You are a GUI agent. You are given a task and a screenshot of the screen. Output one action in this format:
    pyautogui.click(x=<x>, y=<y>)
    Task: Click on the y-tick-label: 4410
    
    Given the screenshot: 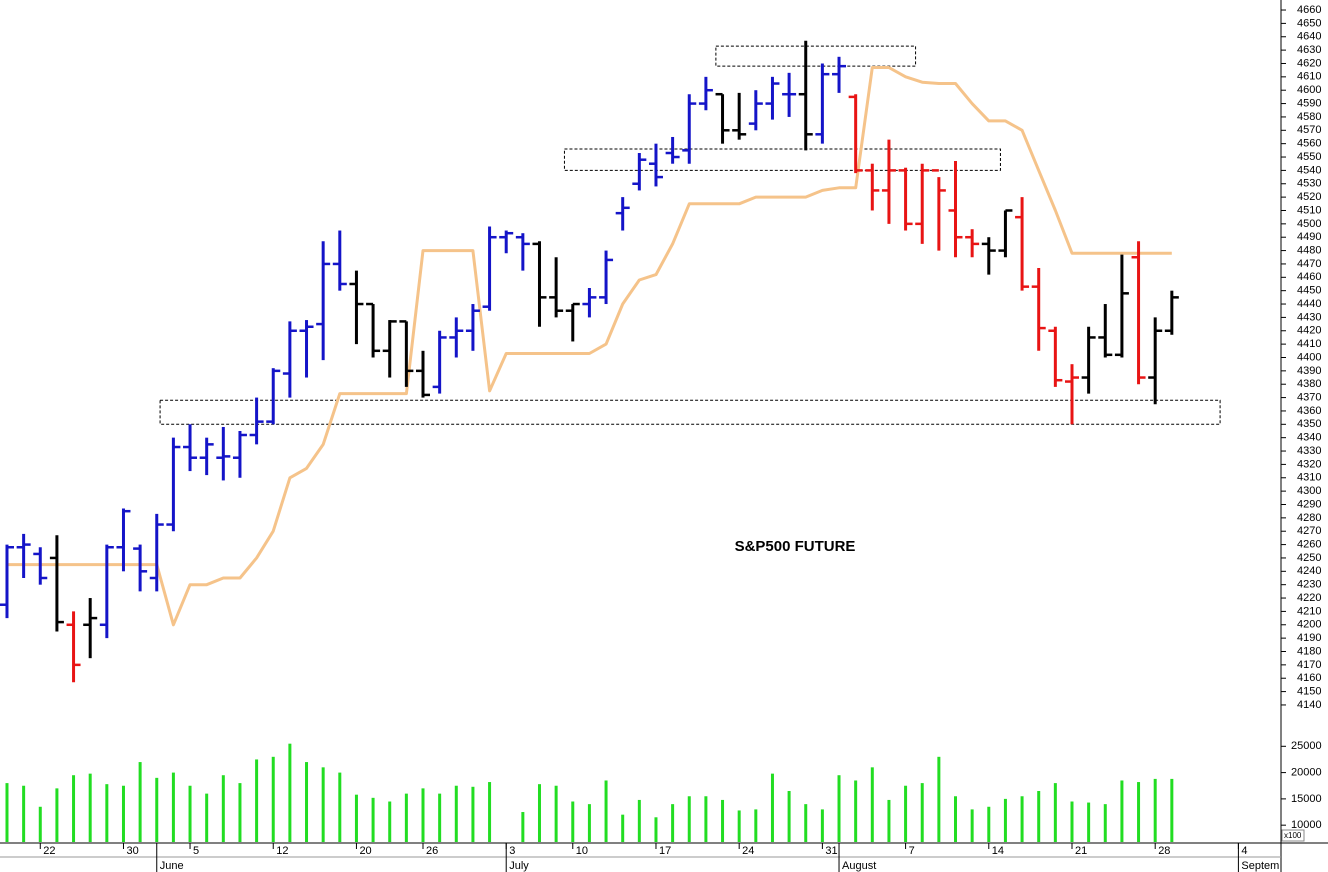 What is the action you would take?
    pyautogui.click(x=1309, y=344)
    